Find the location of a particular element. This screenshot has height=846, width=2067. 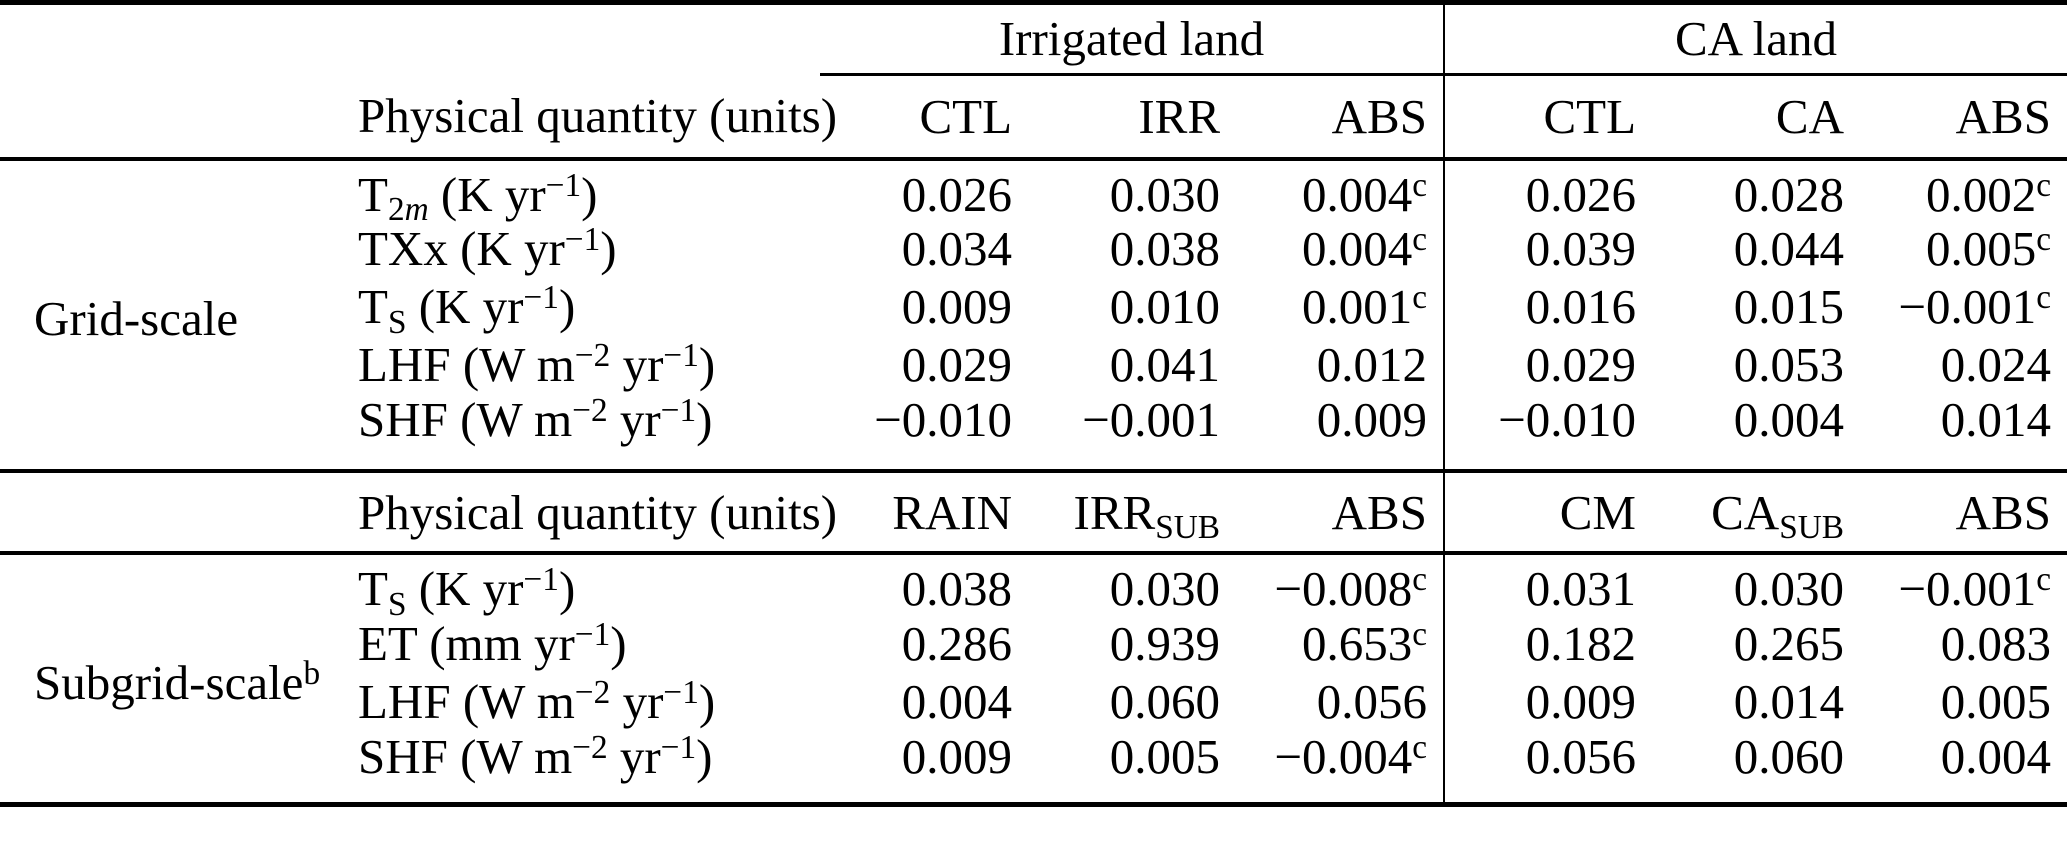

value-cell: 0.001c is located at coordinates (1340, 306).